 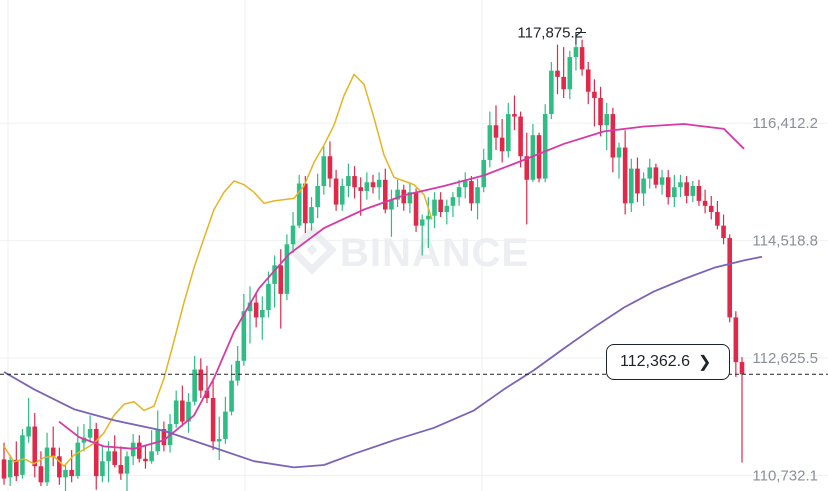 I want to click on high-marker-label: 117,875.2, so click(x=550, y=33).